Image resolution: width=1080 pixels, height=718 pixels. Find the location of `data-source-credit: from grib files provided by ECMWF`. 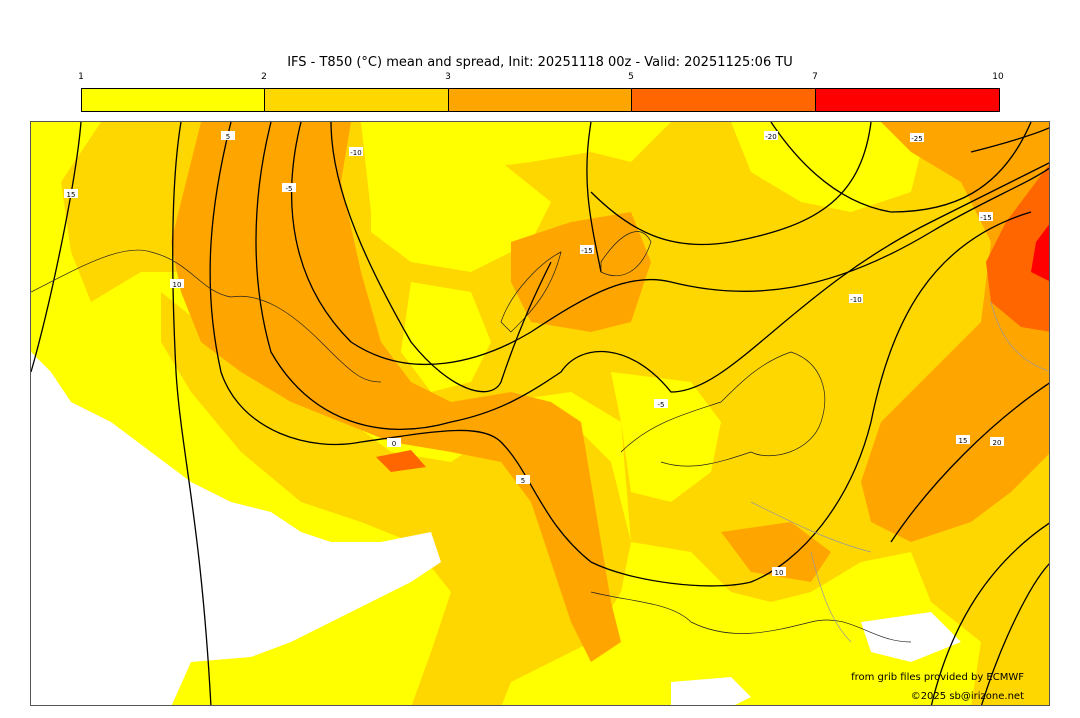

data-source-credit: from grib files provided by ECMWF is located at coordinates (937, 677).